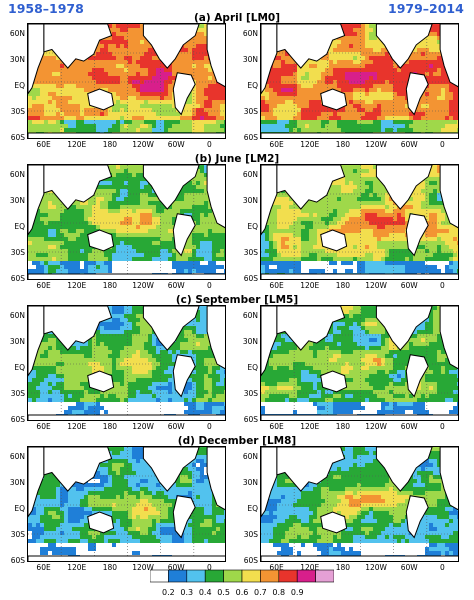  What do you see at coordinates (46, 8) in the screenshot?
I see `left-period-label: 1958–1978` at bounding box center [46, 8].